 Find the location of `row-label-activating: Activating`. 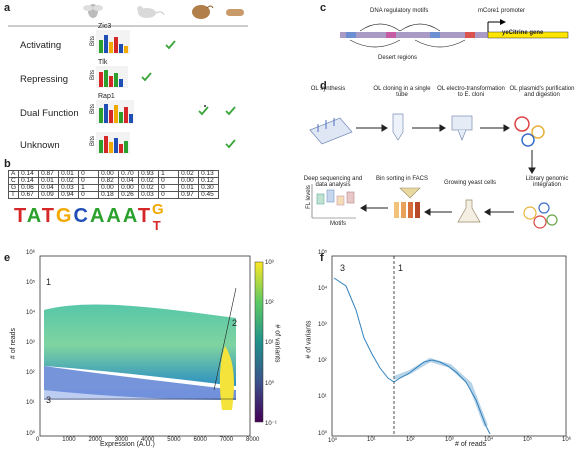

row-label-activating: Activating is located at coordinates (41, 45).